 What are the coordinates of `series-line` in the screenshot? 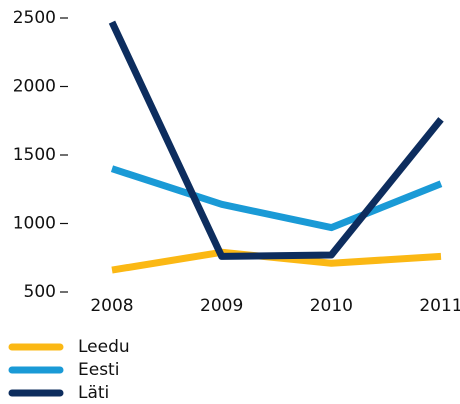 It's located at (276, 198).